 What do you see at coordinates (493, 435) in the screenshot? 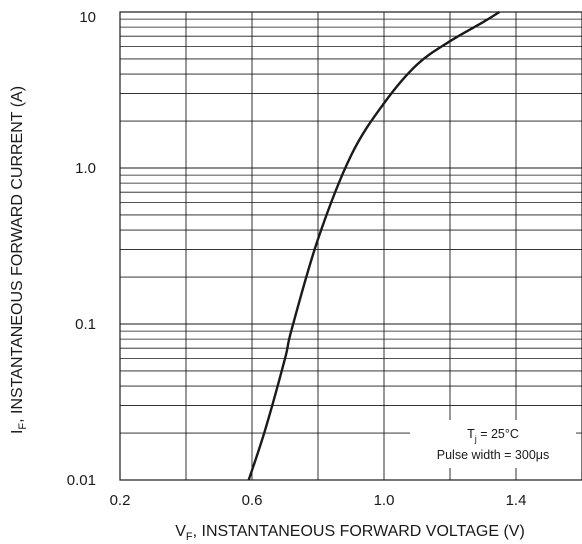
I see `annotation-temperature: Tj = 25°C` at bounding box center [493, 435].